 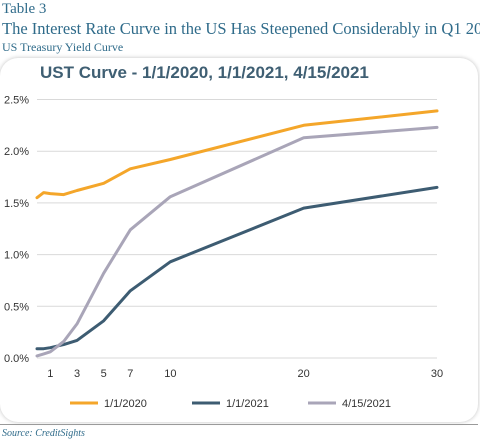 What do you see at coordinates (366, 404) in the screenshot?
I see `legend-label: 4/15/2021` at bounding box center [366, 404].